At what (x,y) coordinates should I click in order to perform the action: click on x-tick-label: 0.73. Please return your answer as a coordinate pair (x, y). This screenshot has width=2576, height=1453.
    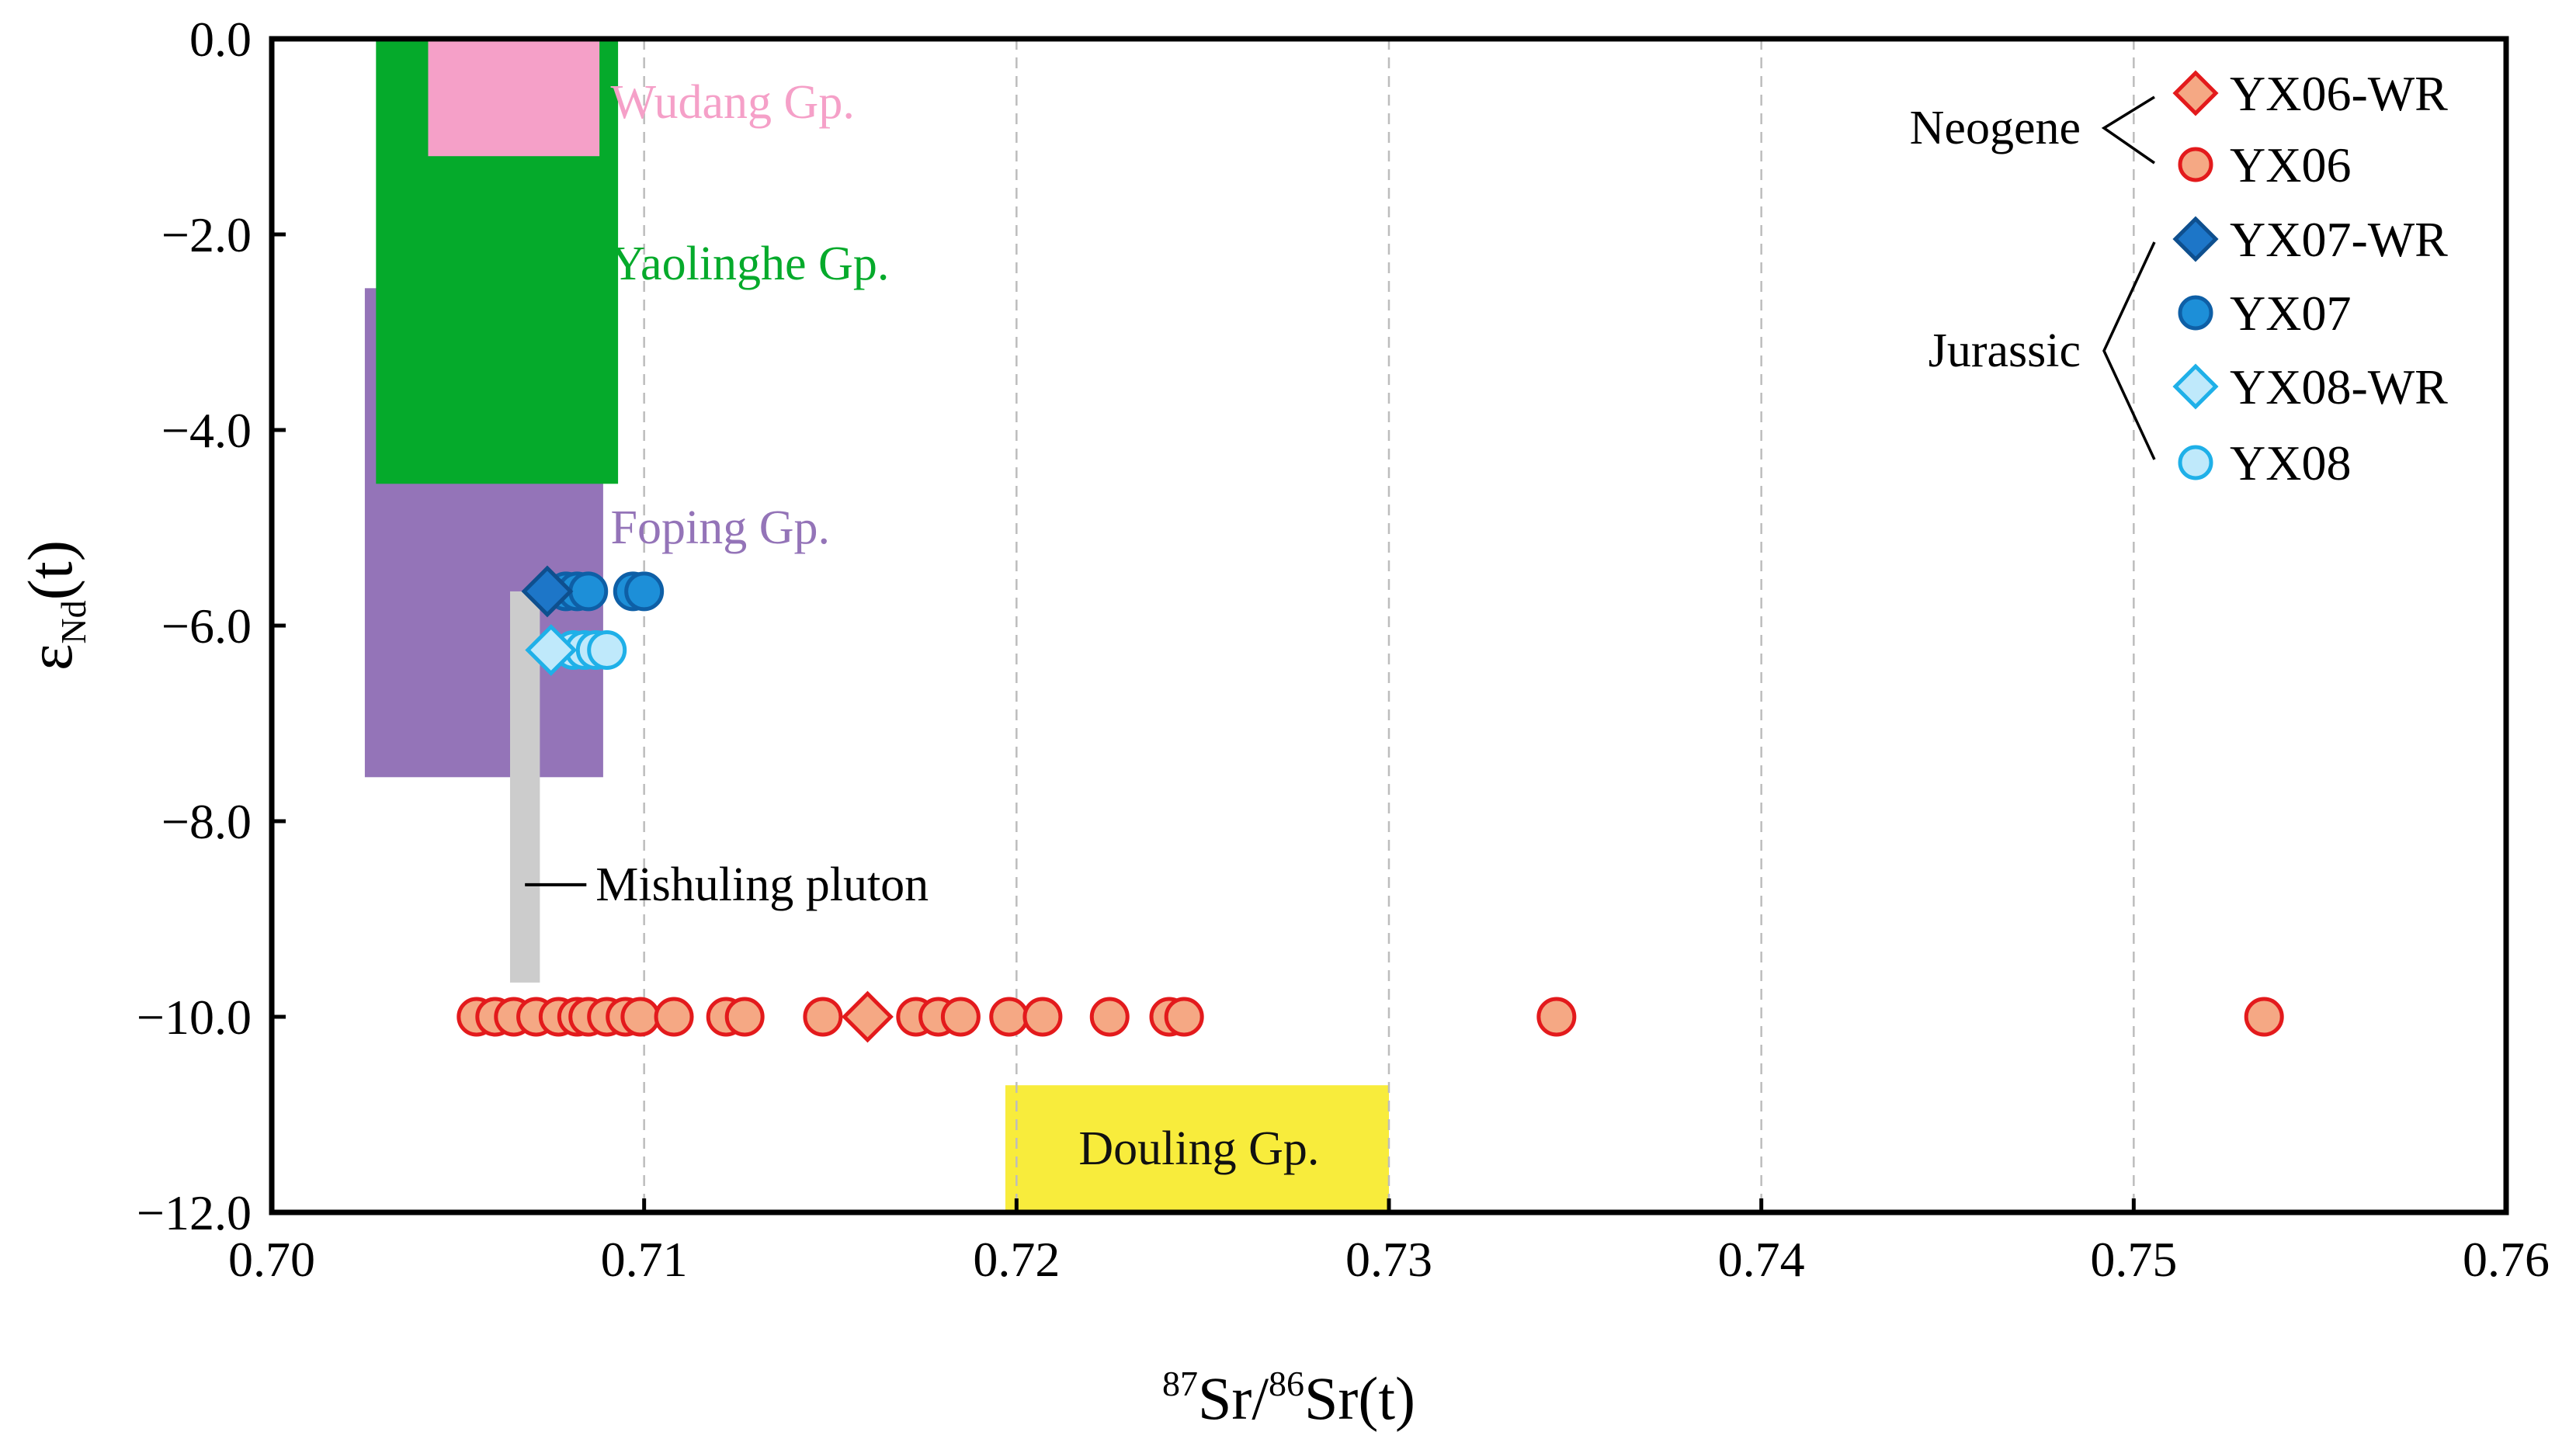
    Looking at the image, I should click on (1388, 1259).